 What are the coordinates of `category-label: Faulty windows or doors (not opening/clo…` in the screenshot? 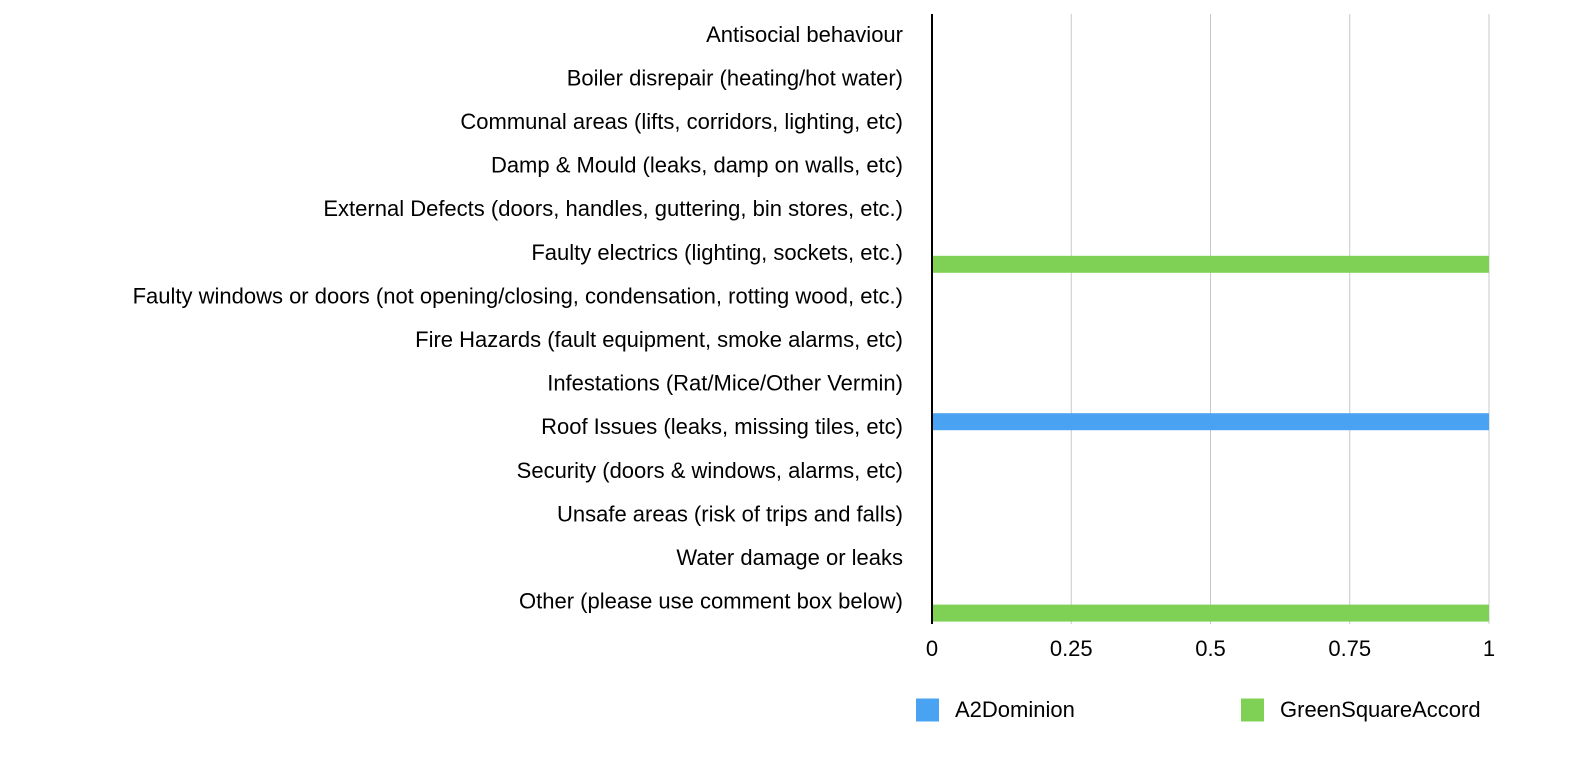 It's located at (518, 295).